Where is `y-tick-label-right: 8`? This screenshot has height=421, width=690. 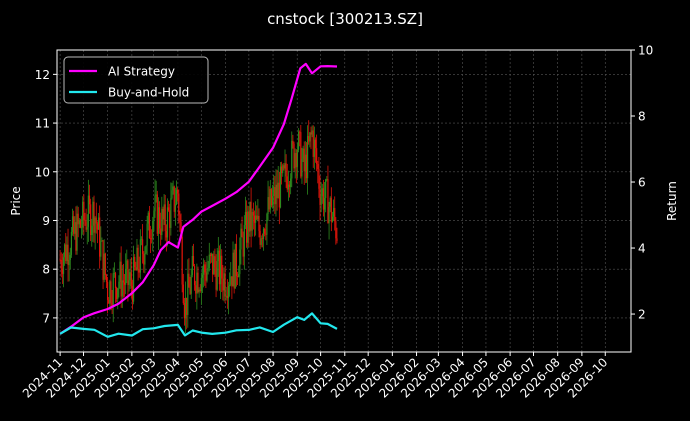
y-tick-label-right: 8 is located at coordinates (642, 117).